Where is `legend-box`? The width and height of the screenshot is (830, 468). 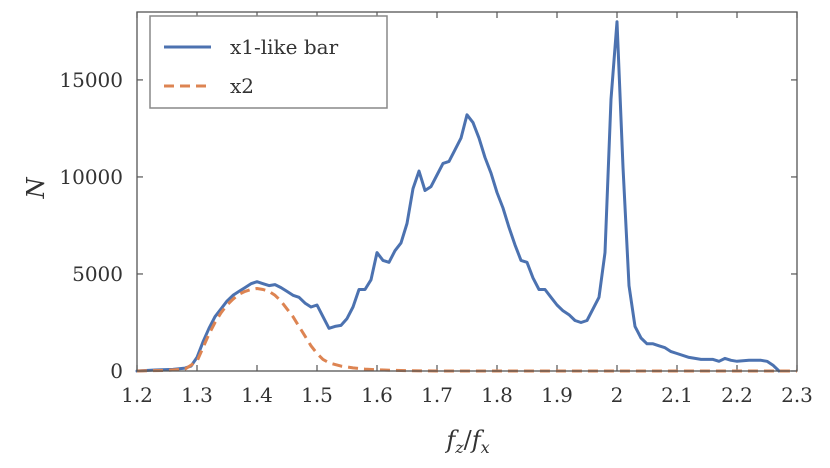 legend-box is located at coordinates (268, 62).